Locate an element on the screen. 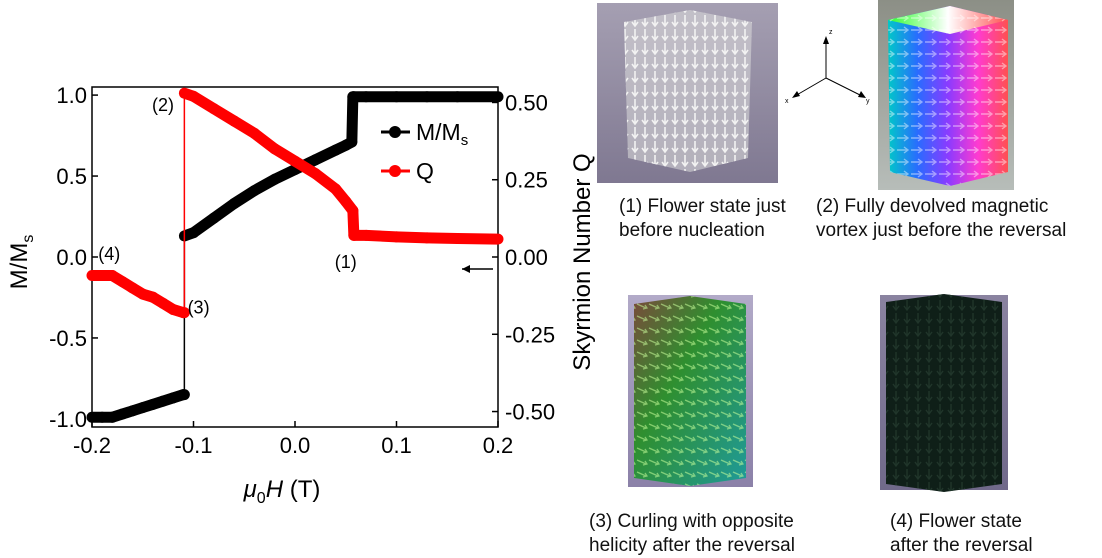 The height and width of the screenshot is (558, 1102). right-y-tick-label: 0.00 is located at coordinates (526, 257).